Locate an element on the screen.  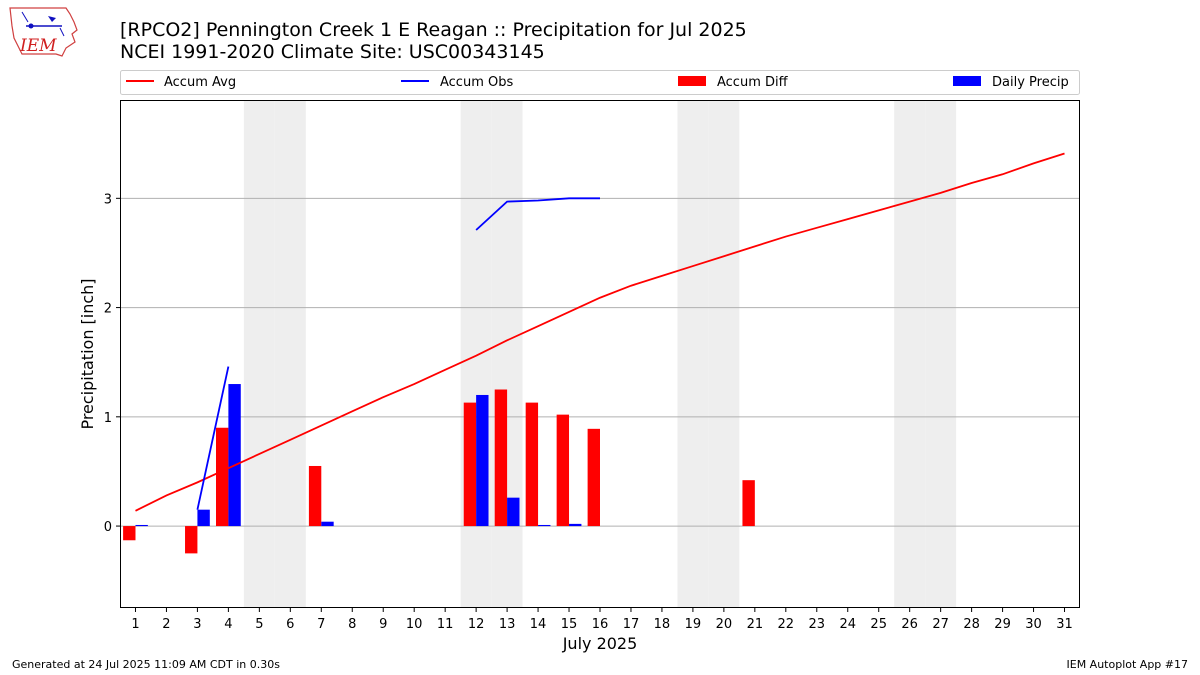
legend-swatch-daily-precip is located at coordinates (967, 81).